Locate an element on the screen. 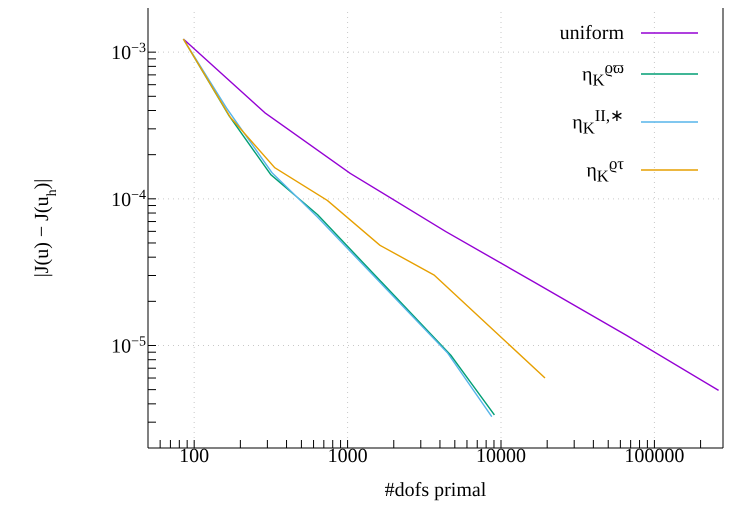  x-tick-label: 100 is located at coordinates (194, 456).